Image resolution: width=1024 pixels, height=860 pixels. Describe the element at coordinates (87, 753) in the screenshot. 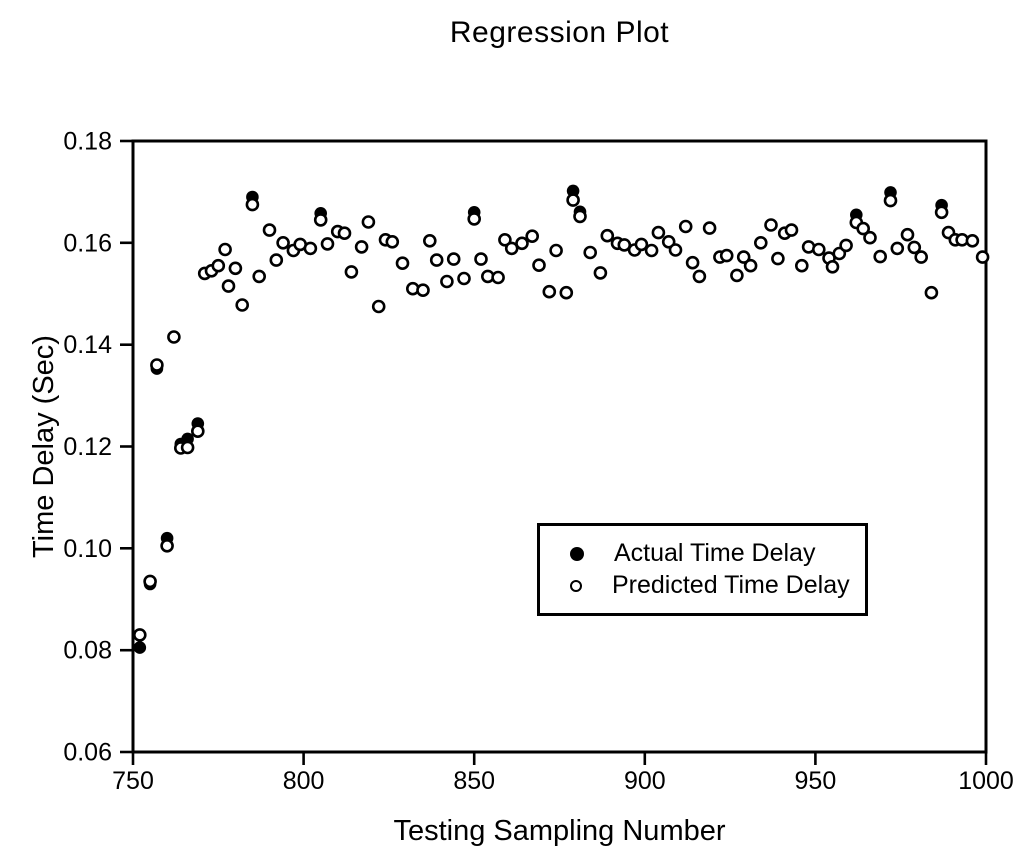

I see `y-tick-label: 0.06` at that location.